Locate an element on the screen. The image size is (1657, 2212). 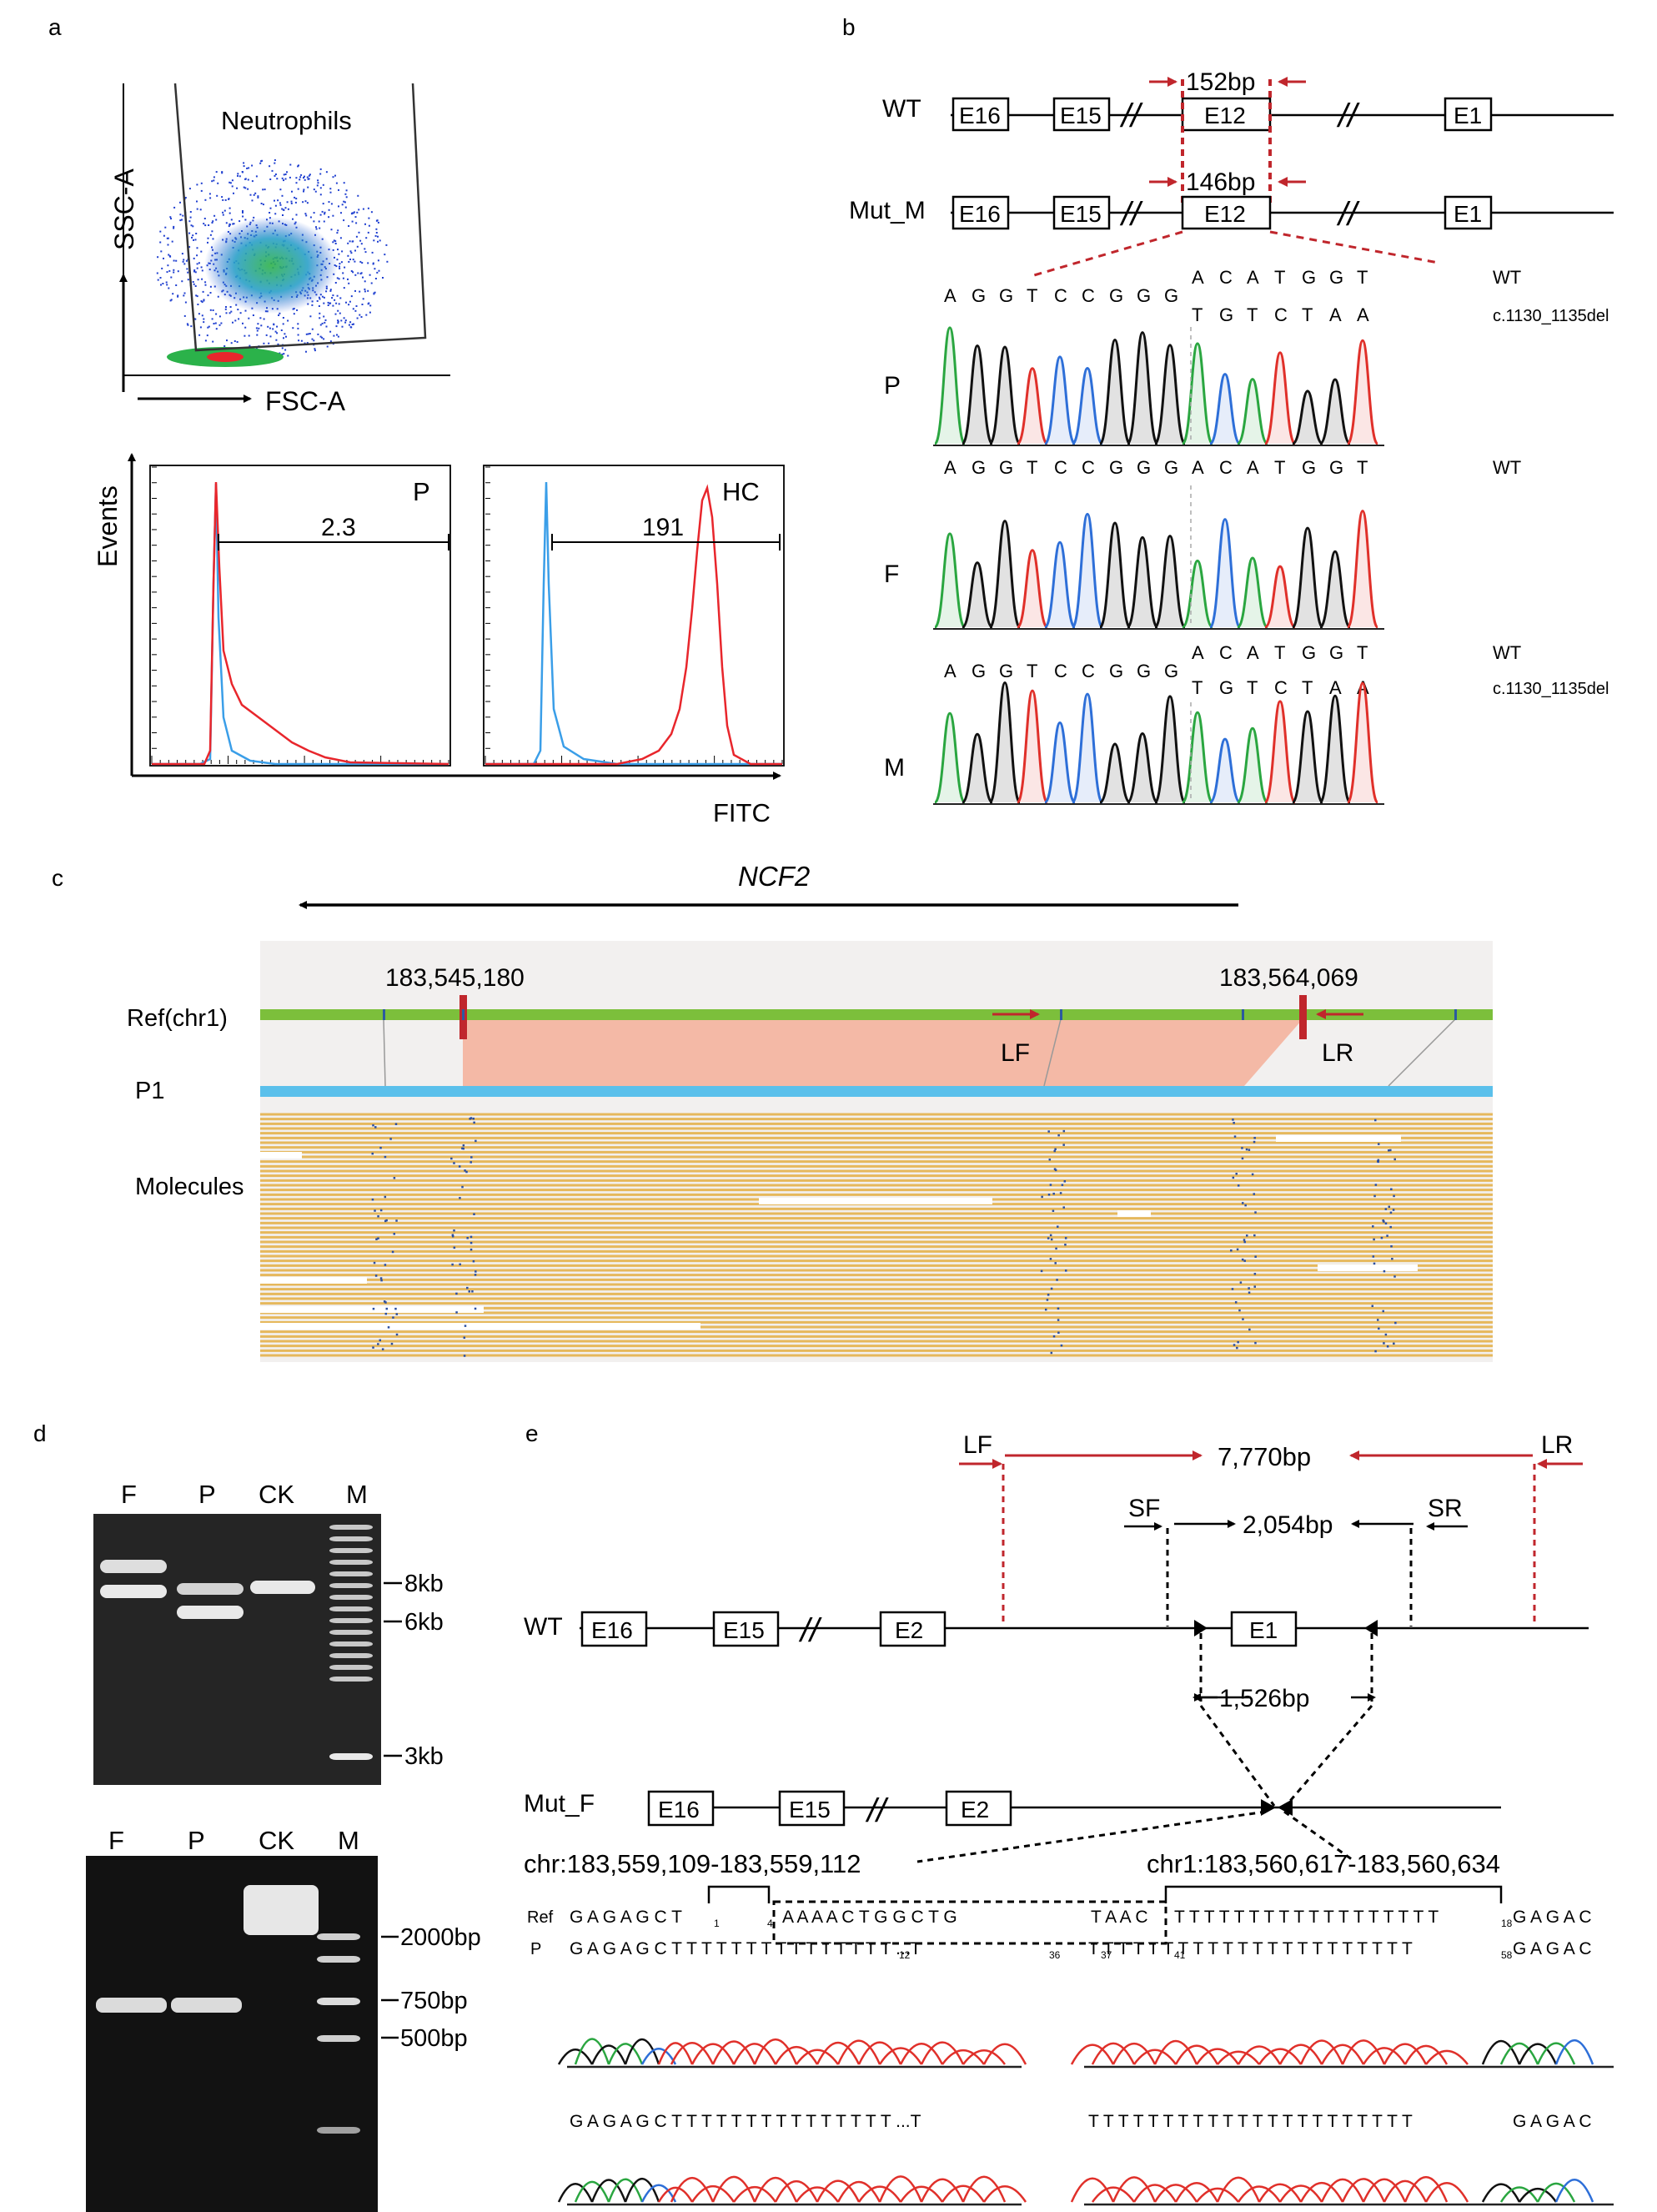
e-mut-exon-e2 is located at coordinates (978, 1808).